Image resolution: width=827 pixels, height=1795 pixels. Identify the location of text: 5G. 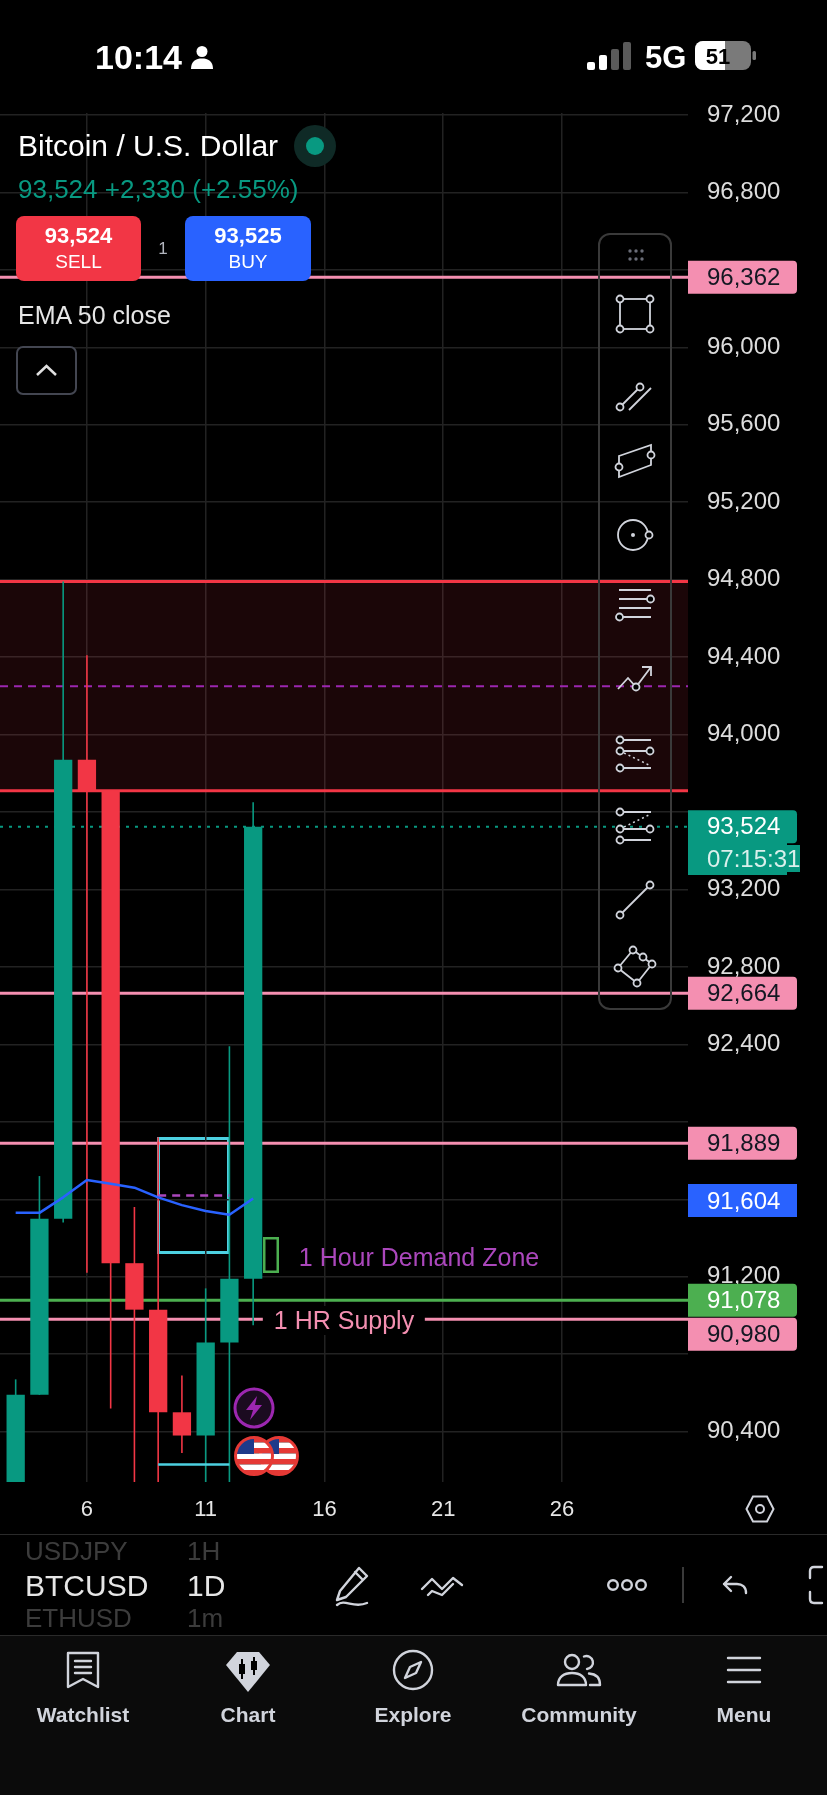
(666, 57).